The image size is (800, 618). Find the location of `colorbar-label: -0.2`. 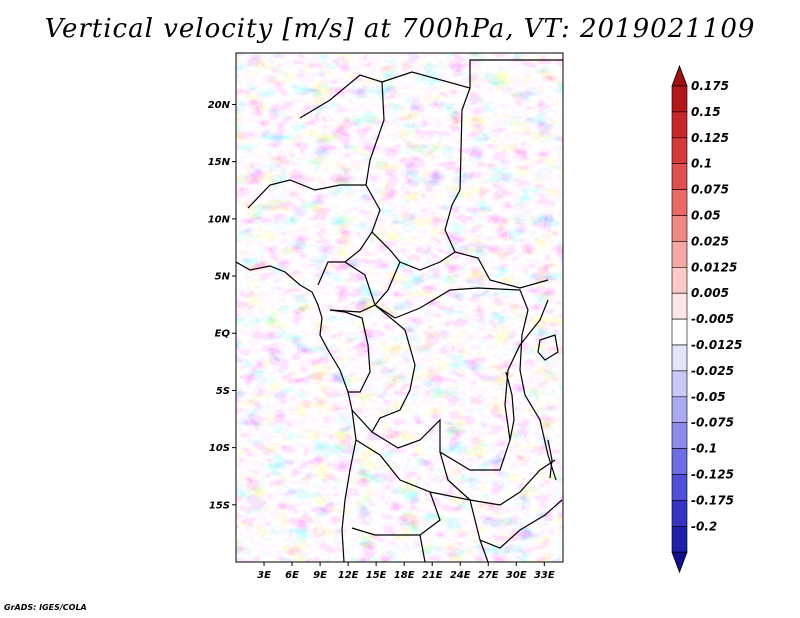

colorbar-label: -0.2 is located at coordinates (704, 526).